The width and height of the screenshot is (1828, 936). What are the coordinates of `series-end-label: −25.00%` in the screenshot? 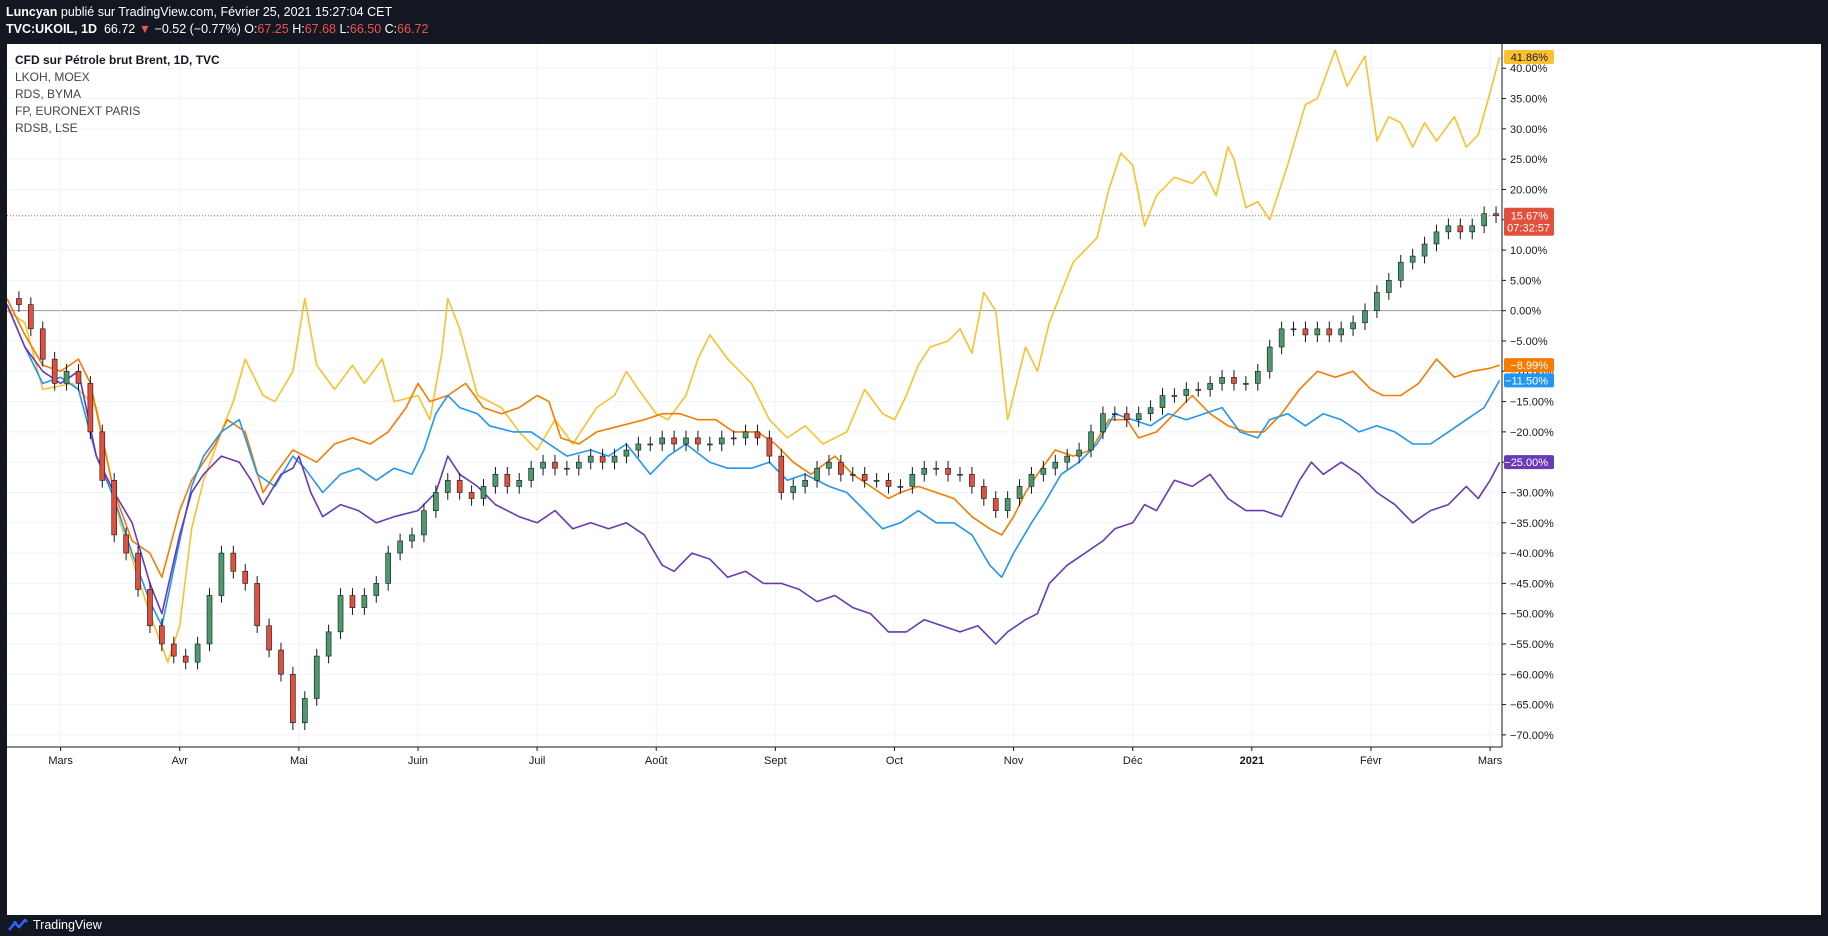 It's located at (1526, 463).